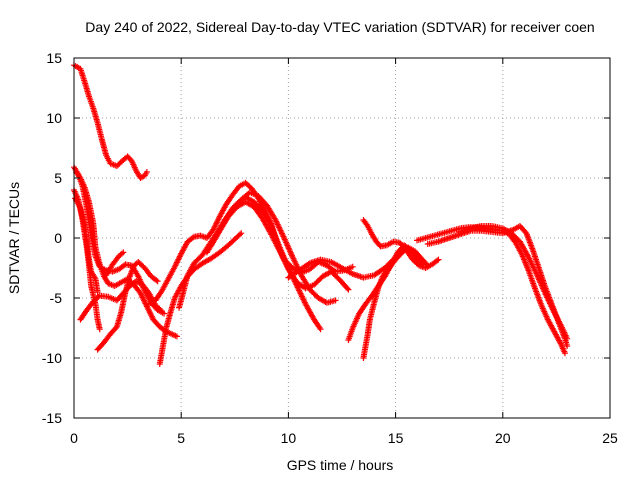 Image resolution: width=640 pixels, height=480 pixels. What do you see at coordinates (110, 121) in the screenshot?
I see `series-arc1` at bounding box center [110, 121].